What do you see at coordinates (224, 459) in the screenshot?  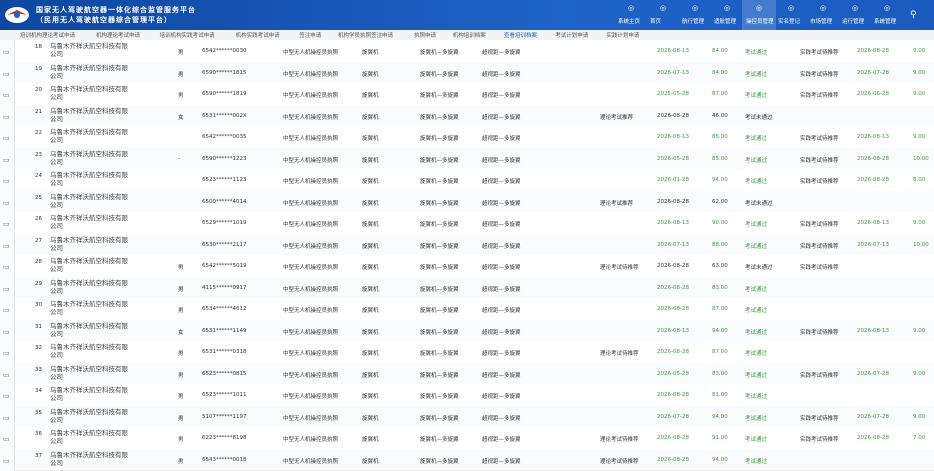 I see `table-cell: 6543******0018` at bounding box center [224, 459].